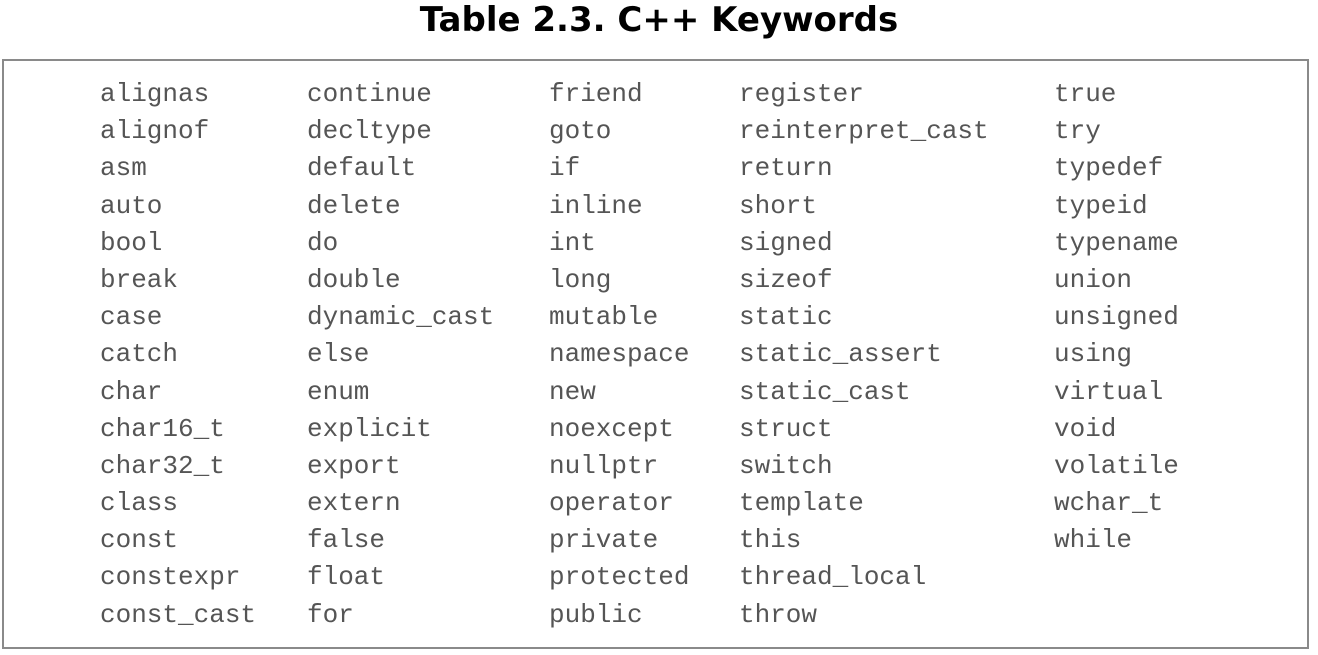 The image size is (1318, 655). What do you see at coordinates (840, 354) in the screenshot?
I see `keyword-cell: static_assert` at bounding box center [840, 354].